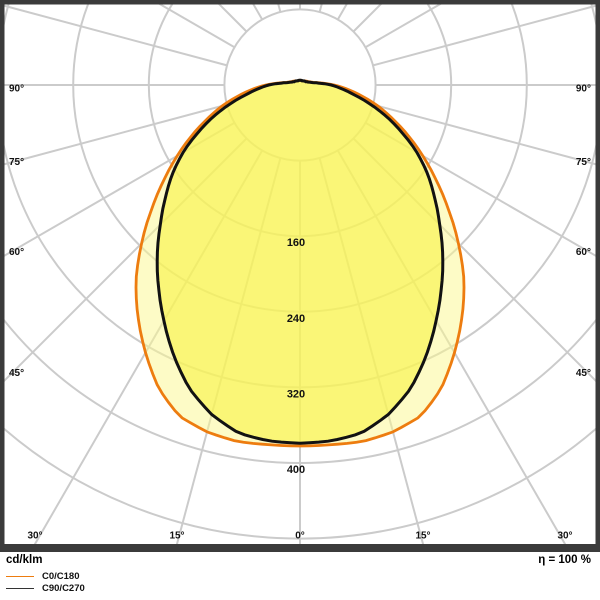  I want to click on c0-c180-label: C0/C180, so click(61, 576).